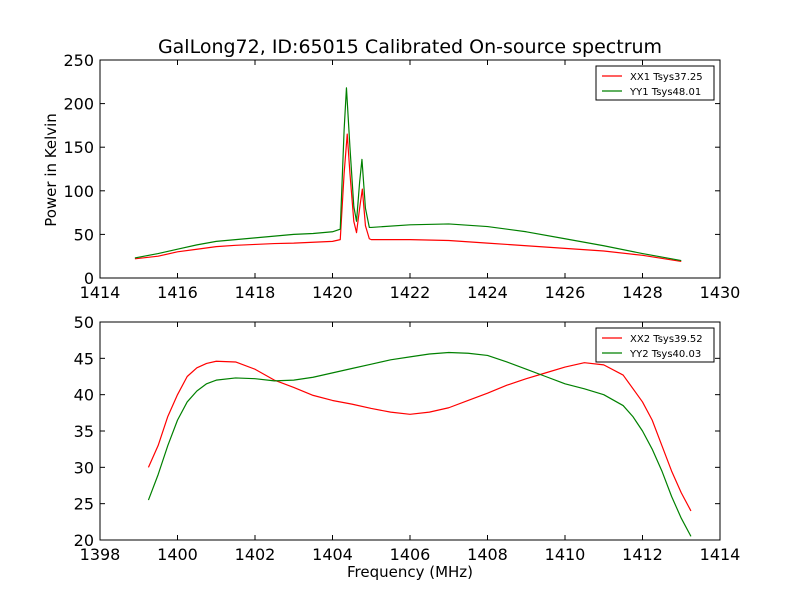 Image resolution: width=800 pixels, height=600 pixels. I want to click on y-tick-label: 25, so click(84, 504).